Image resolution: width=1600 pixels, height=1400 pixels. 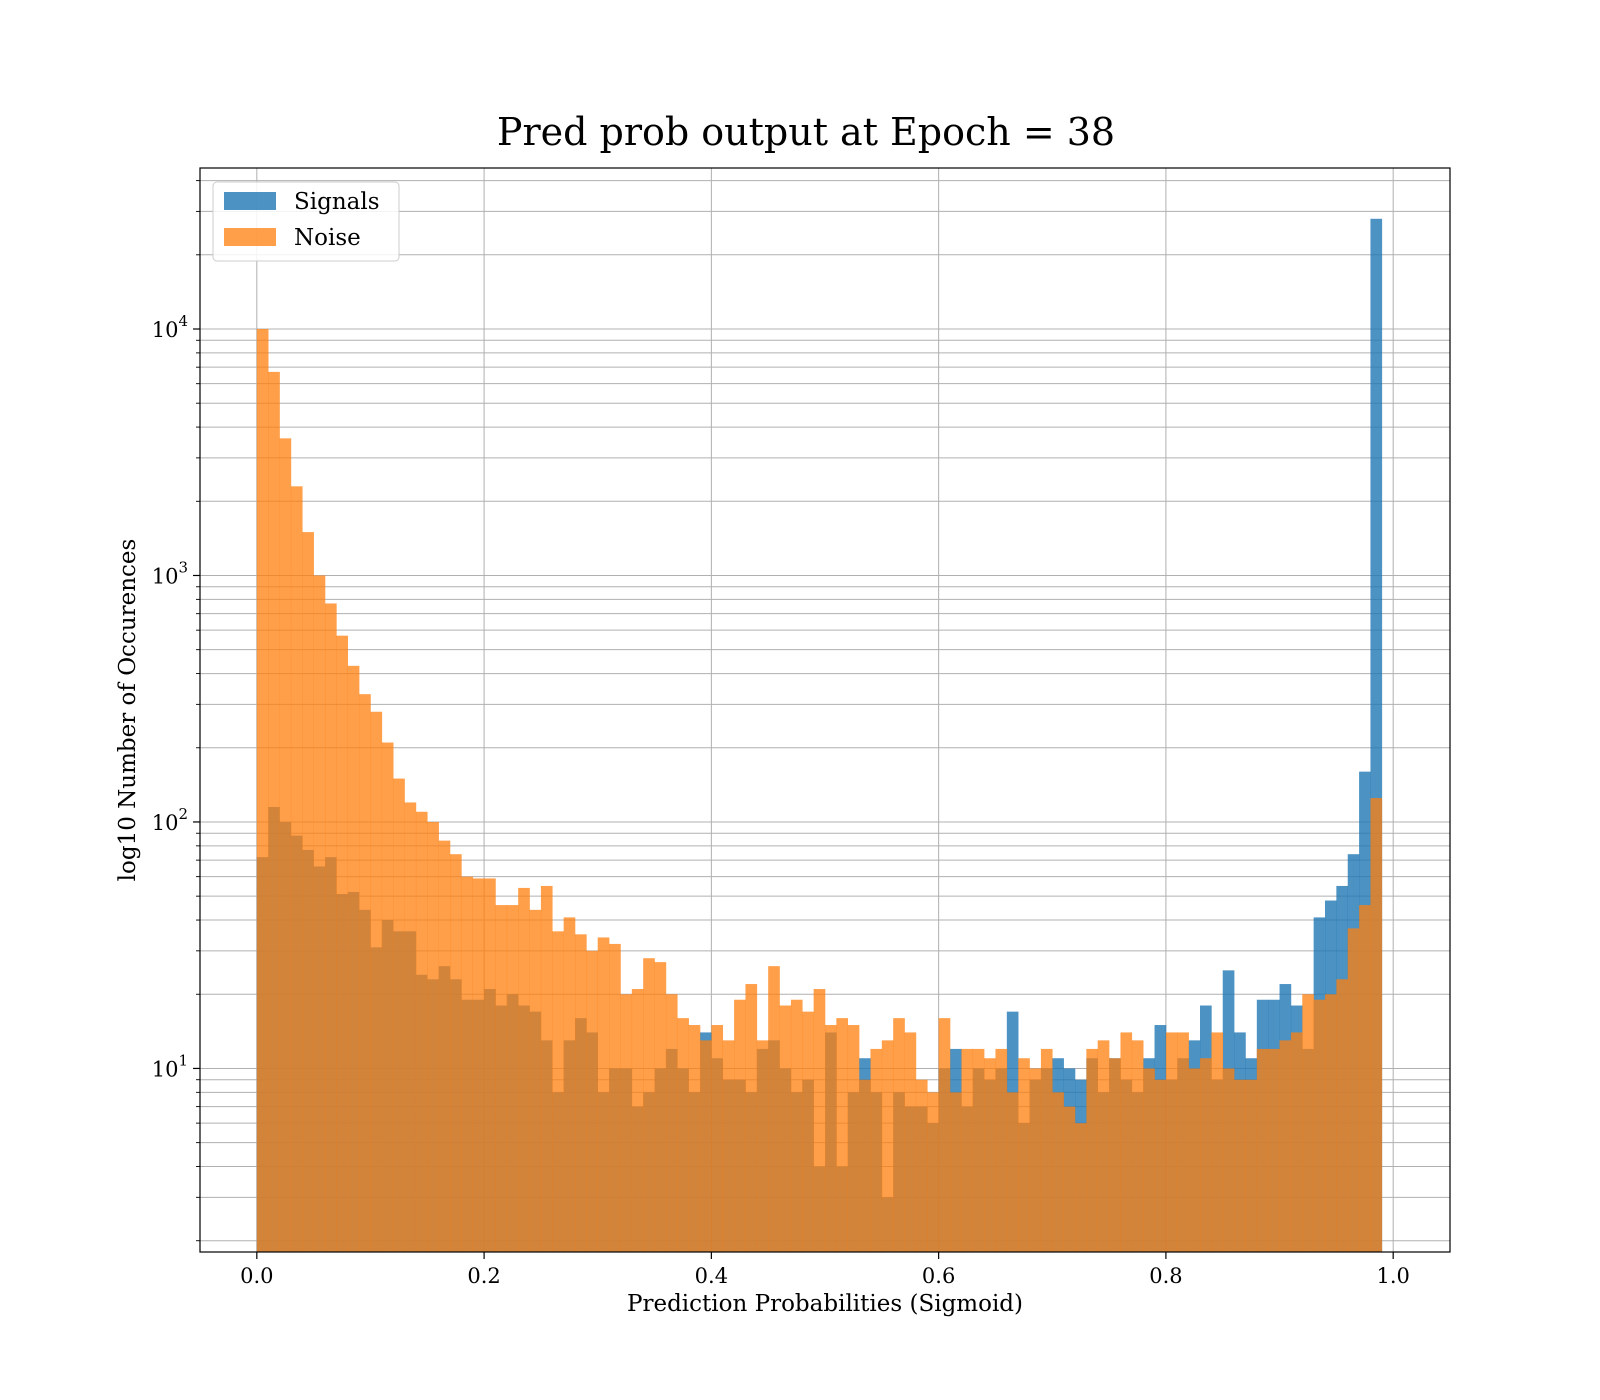 What do you see at coordinates (170, 327) in the screenshot?
I see `y-tick-label: 10⁴` at bounding box center [170, 327].